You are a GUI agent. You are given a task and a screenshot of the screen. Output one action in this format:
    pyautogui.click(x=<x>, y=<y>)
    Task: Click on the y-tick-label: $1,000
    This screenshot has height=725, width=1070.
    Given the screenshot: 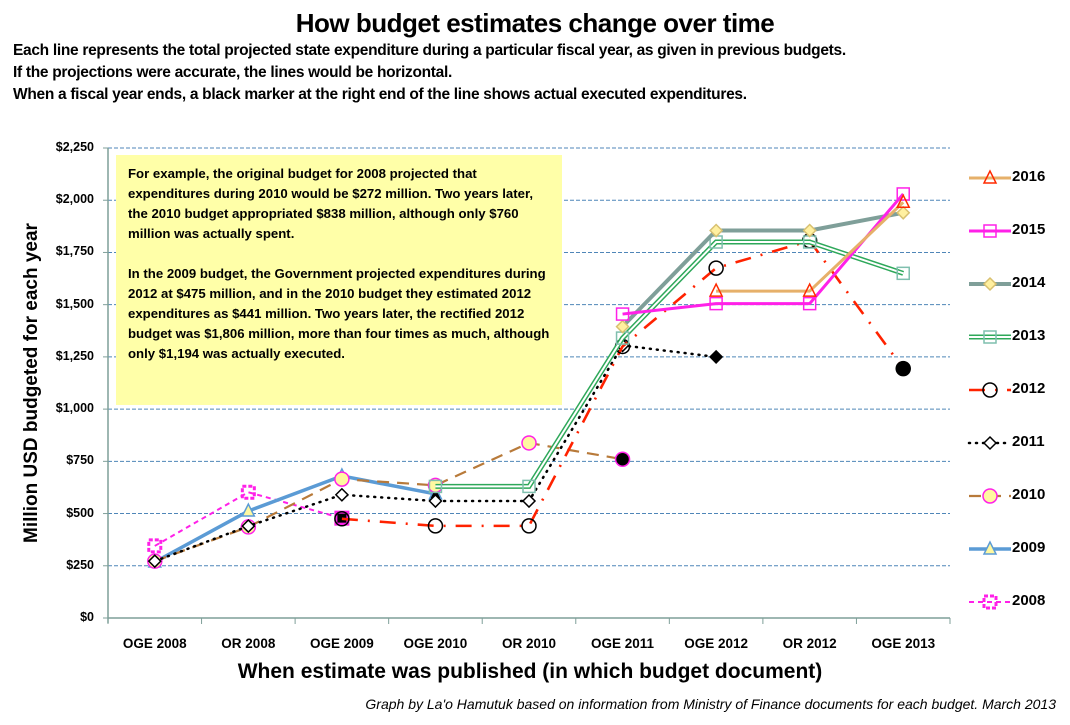 What is the action you would take?
    pyautogui.click(x=74, y=408)
    